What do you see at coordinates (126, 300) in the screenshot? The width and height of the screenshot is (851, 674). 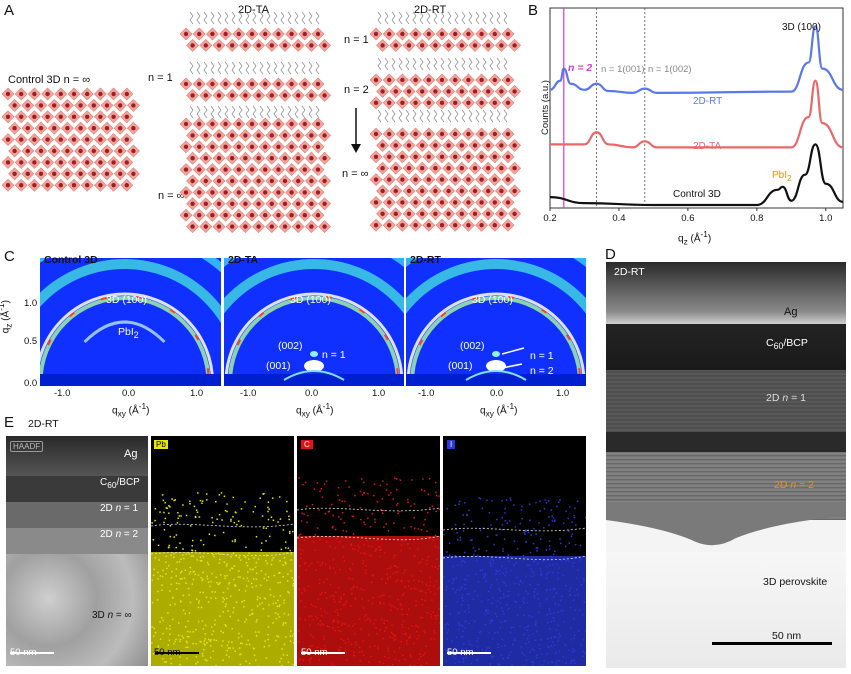 I see `c1-ring-label: 3D (100)` at bounding box center [126, 300].